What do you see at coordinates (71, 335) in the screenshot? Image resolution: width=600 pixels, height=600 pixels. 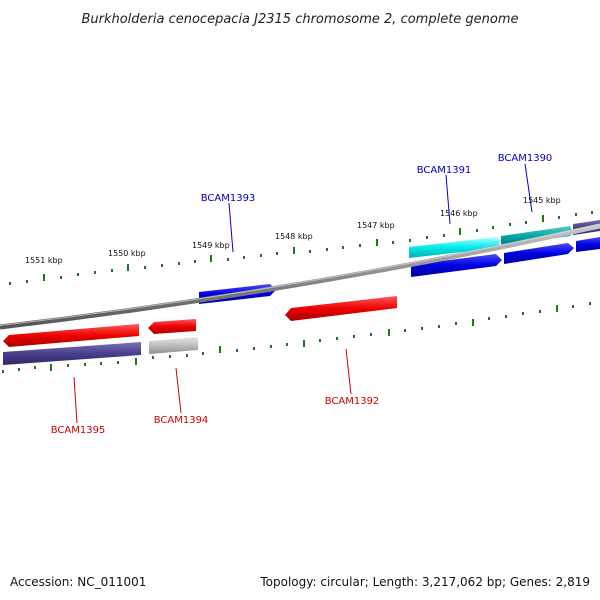 I see `gene-arrow-bcam1395` at bounding box center [71, 335].